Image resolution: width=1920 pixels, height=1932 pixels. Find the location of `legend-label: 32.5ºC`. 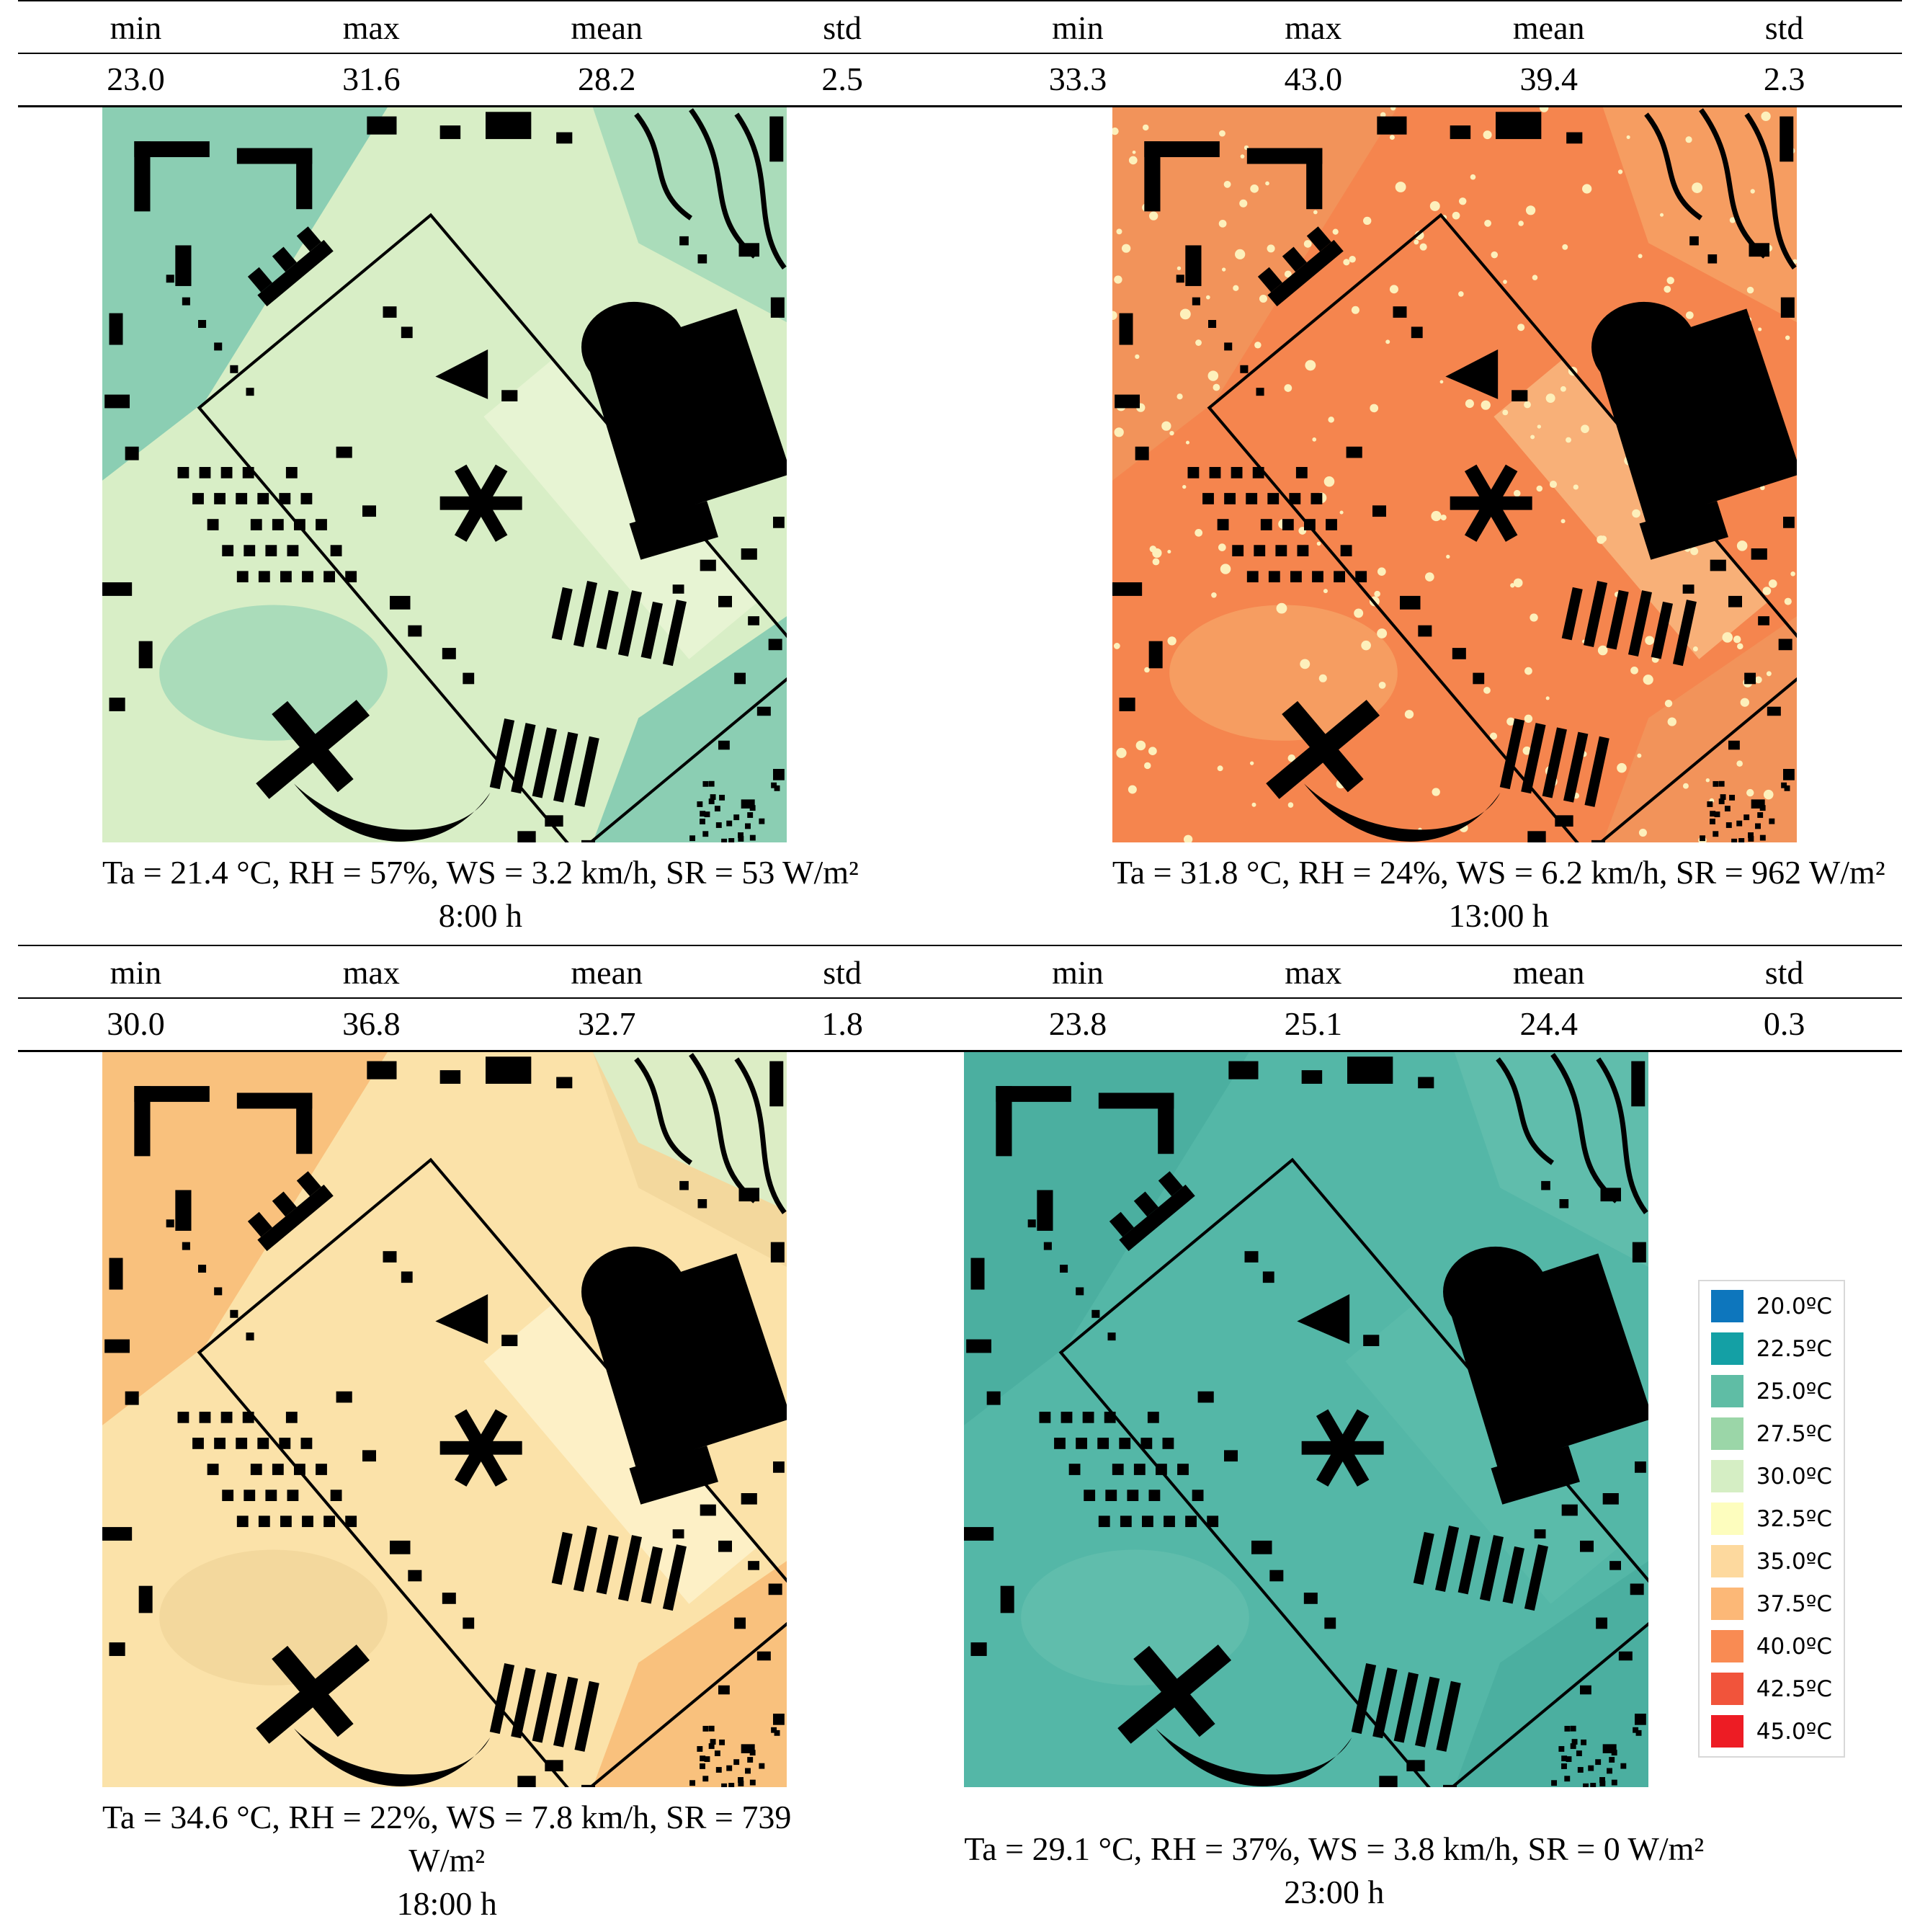

legend-label: 32.5ºC is located at coordinates (1794, 1518).